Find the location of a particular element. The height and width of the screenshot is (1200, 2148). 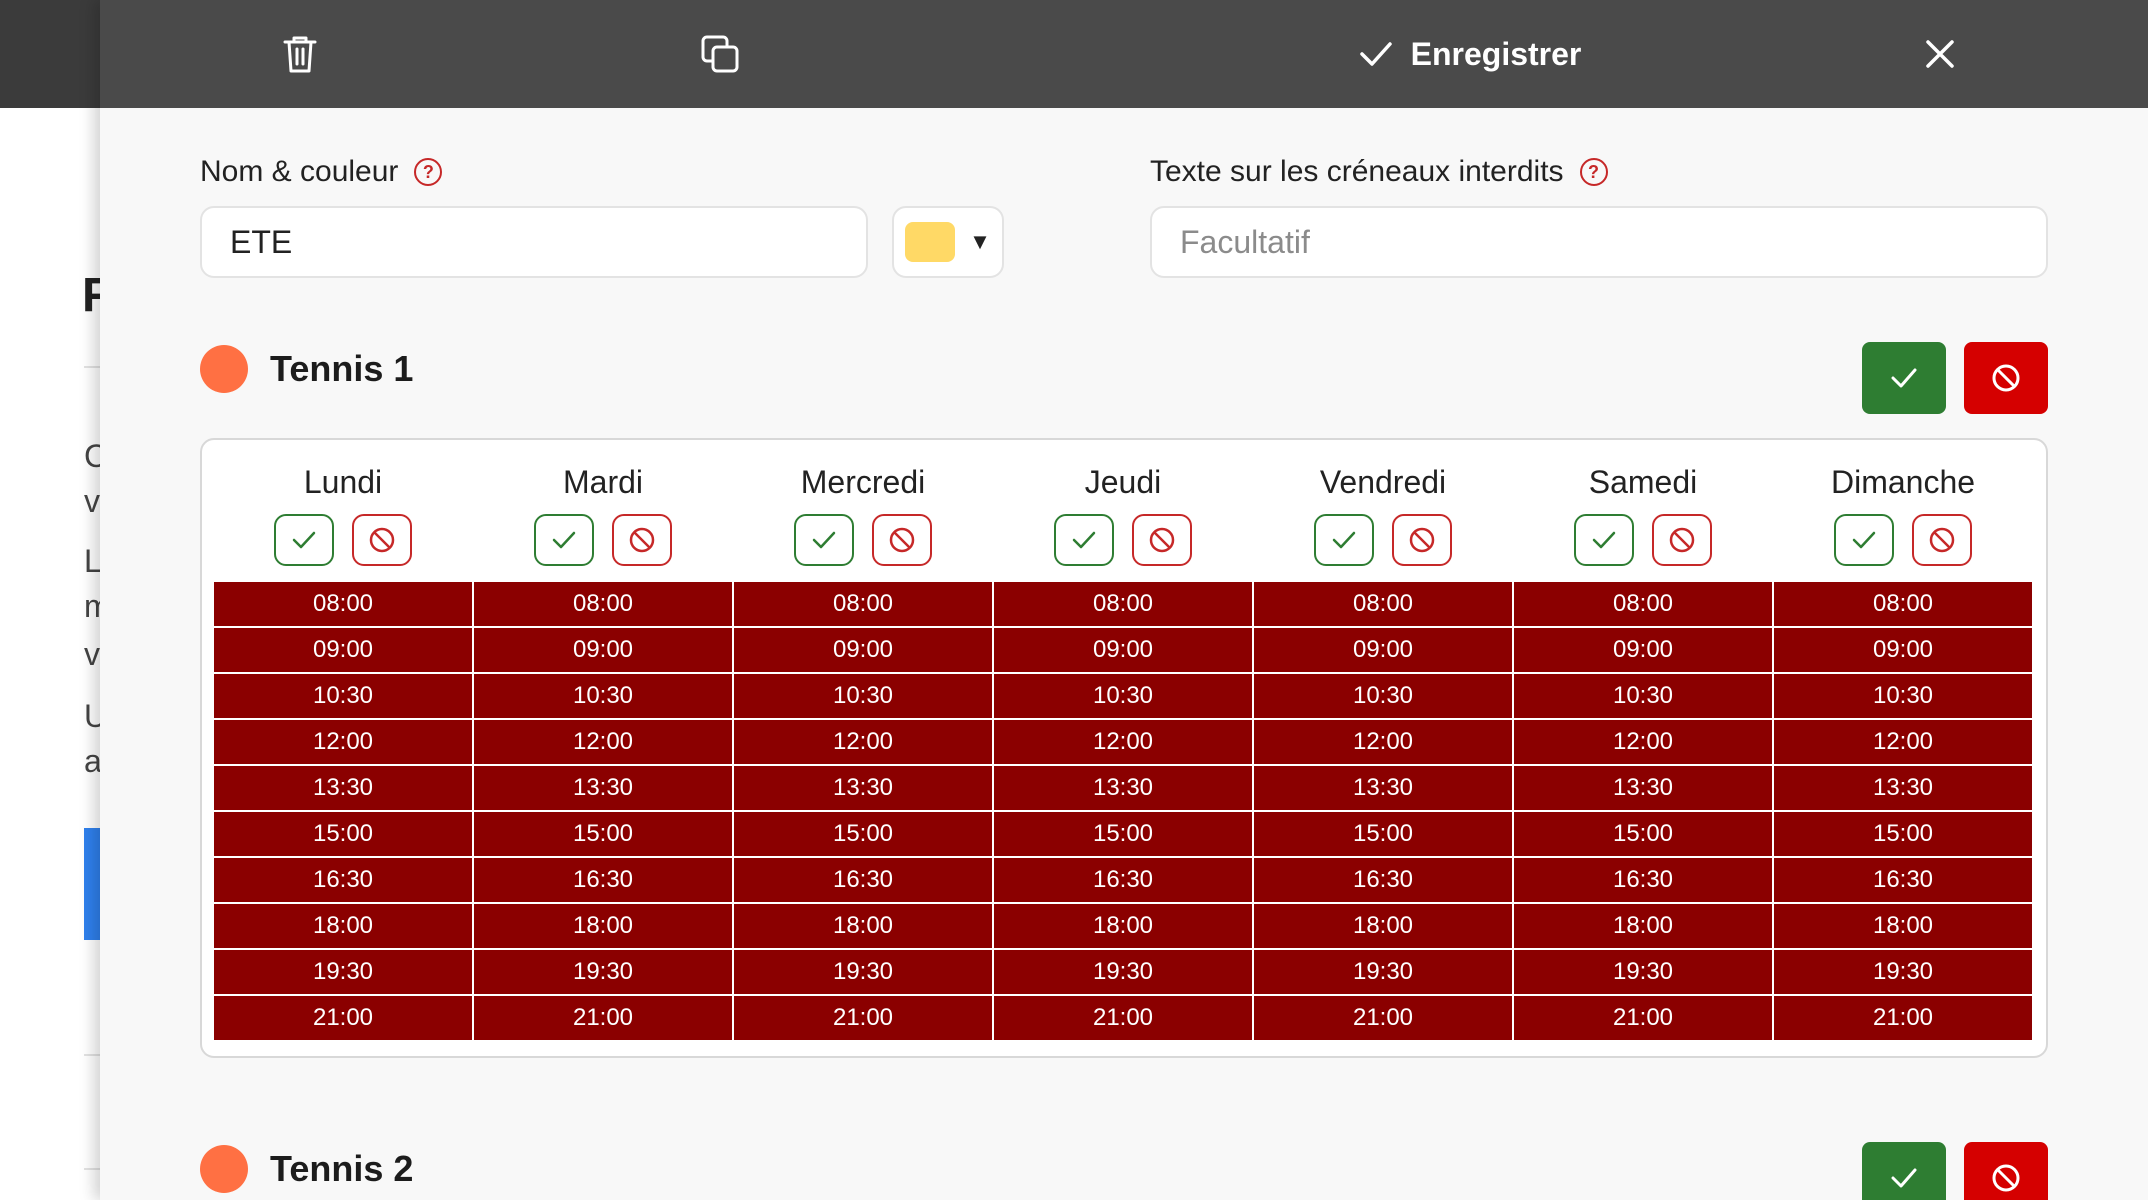

name-help-icon: ? is located at coordinates (428, 172).